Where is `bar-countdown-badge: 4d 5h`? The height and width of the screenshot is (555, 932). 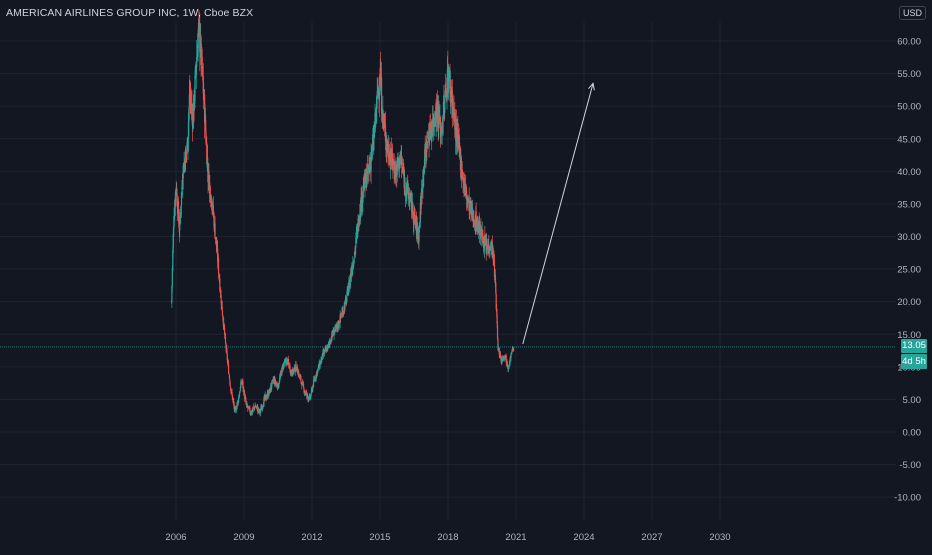 bar-countdown-badge: 4d 5h is located at coordinates (914, 361).